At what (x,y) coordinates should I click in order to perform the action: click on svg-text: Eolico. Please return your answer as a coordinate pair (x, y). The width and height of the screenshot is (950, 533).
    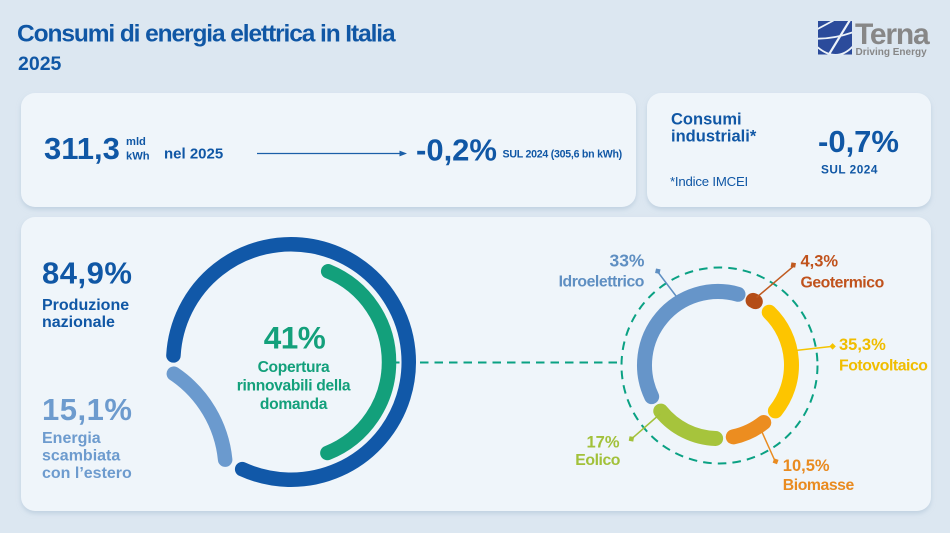
    Looking at the image, I should click on (597, 460).